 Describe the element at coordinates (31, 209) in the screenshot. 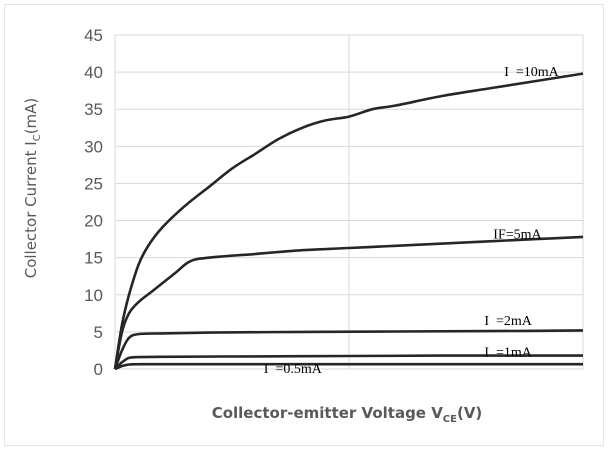

I see `y-axis-title-main: Collector Current I` at that location.